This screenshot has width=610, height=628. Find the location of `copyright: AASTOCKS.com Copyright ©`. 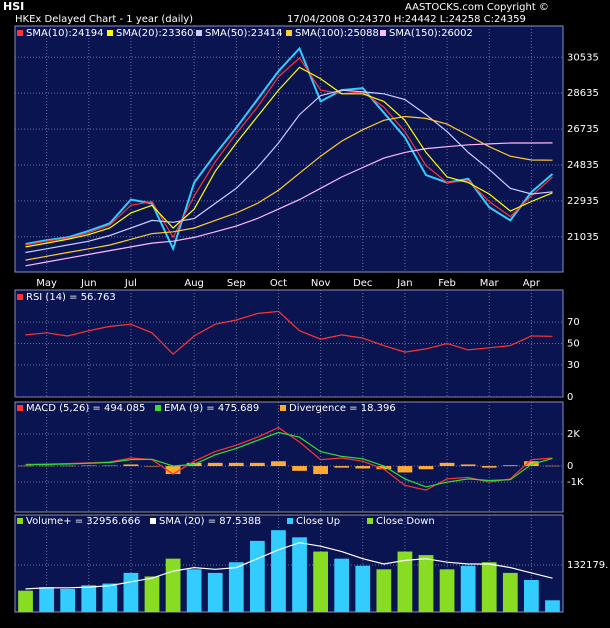

copyright: AASTOCKS.com Copyright © is located at coordinates (477, 7).